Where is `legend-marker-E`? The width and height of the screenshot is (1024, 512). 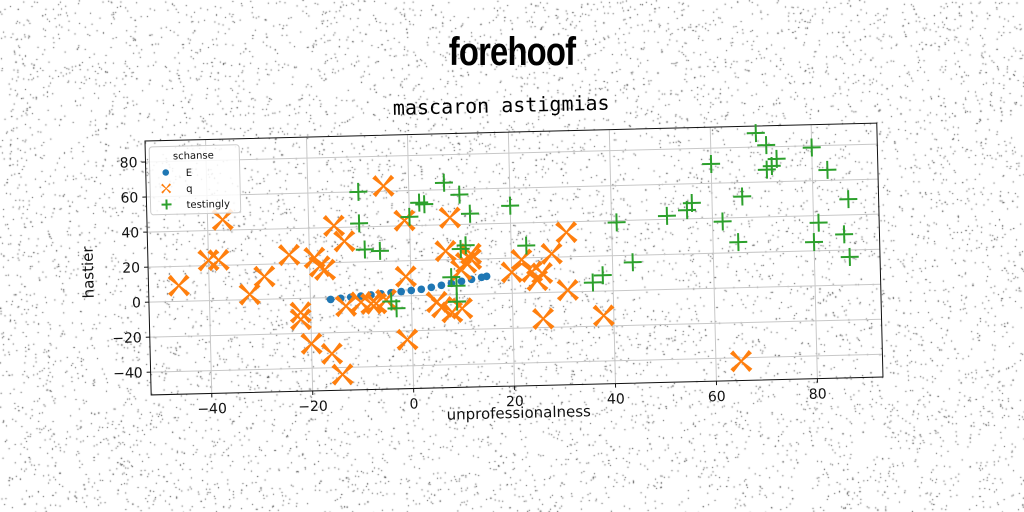 legend-marker-E is located at coordinates (166, 172).